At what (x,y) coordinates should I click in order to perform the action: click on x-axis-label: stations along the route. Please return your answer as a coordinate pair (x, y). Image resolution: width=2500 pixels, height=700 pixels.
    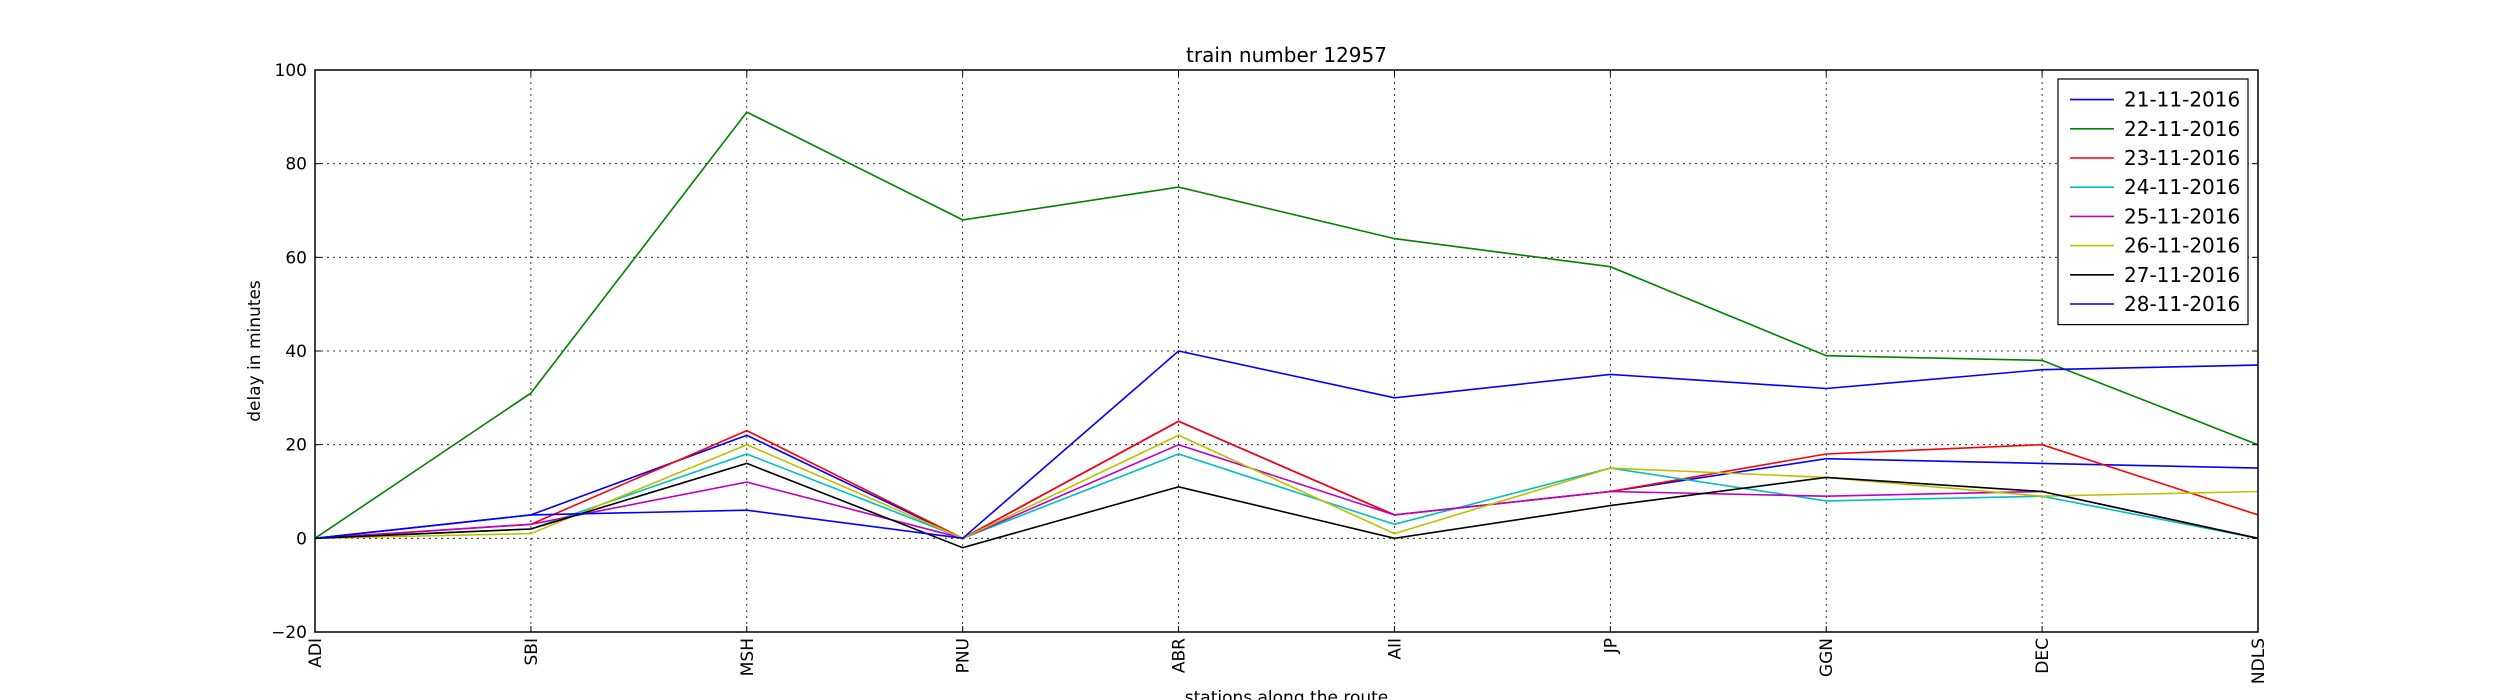
    Looking at the image, I should click on (1287, 694).